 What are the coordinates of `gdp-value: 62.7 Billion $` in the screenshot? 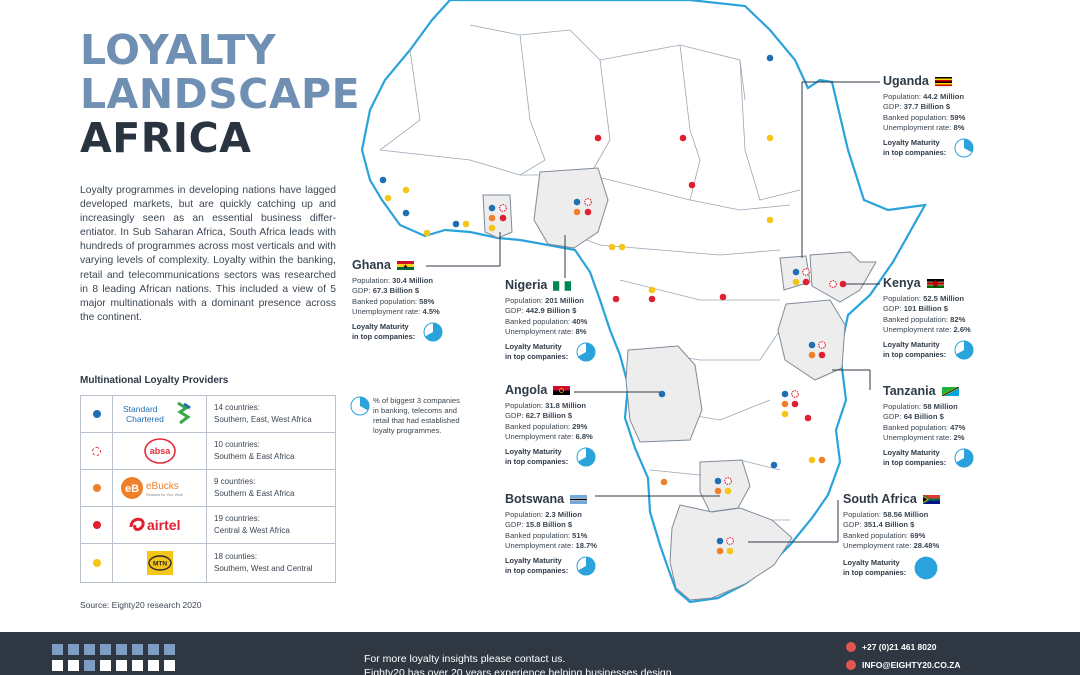 It's located at (549, 416).